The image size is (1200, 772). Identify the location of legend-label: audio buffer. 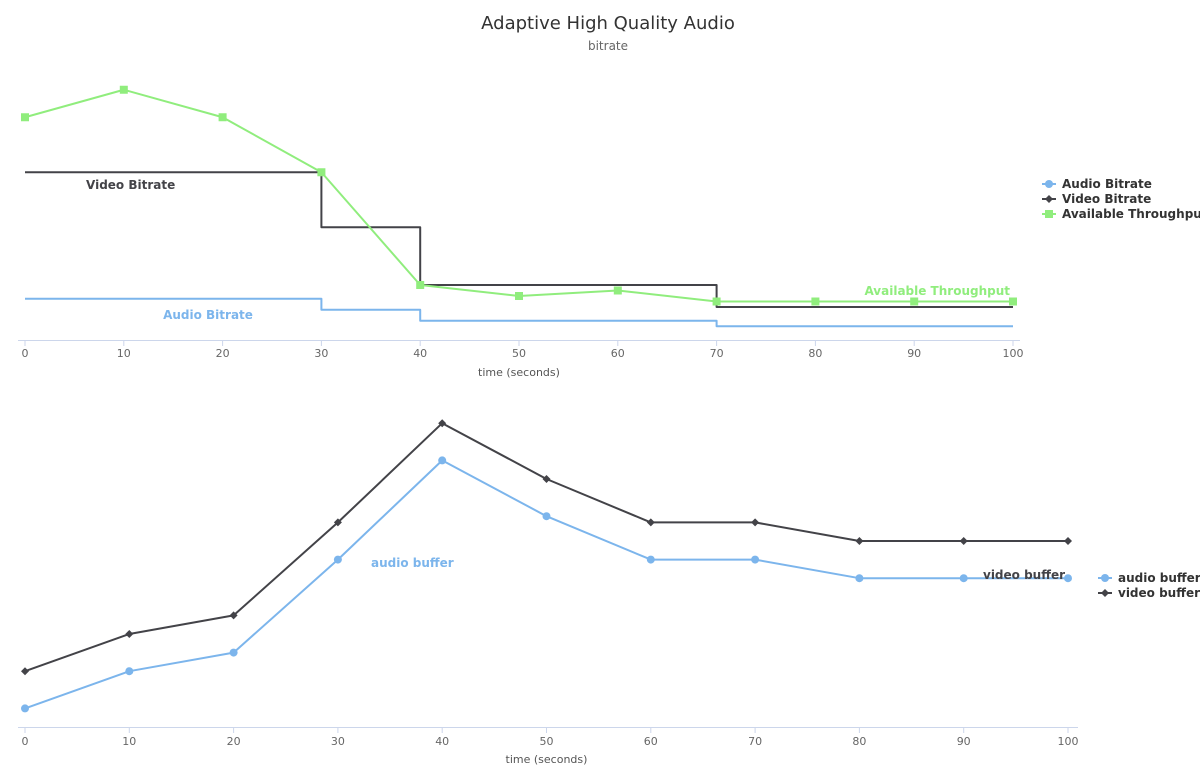
(1159, 578).